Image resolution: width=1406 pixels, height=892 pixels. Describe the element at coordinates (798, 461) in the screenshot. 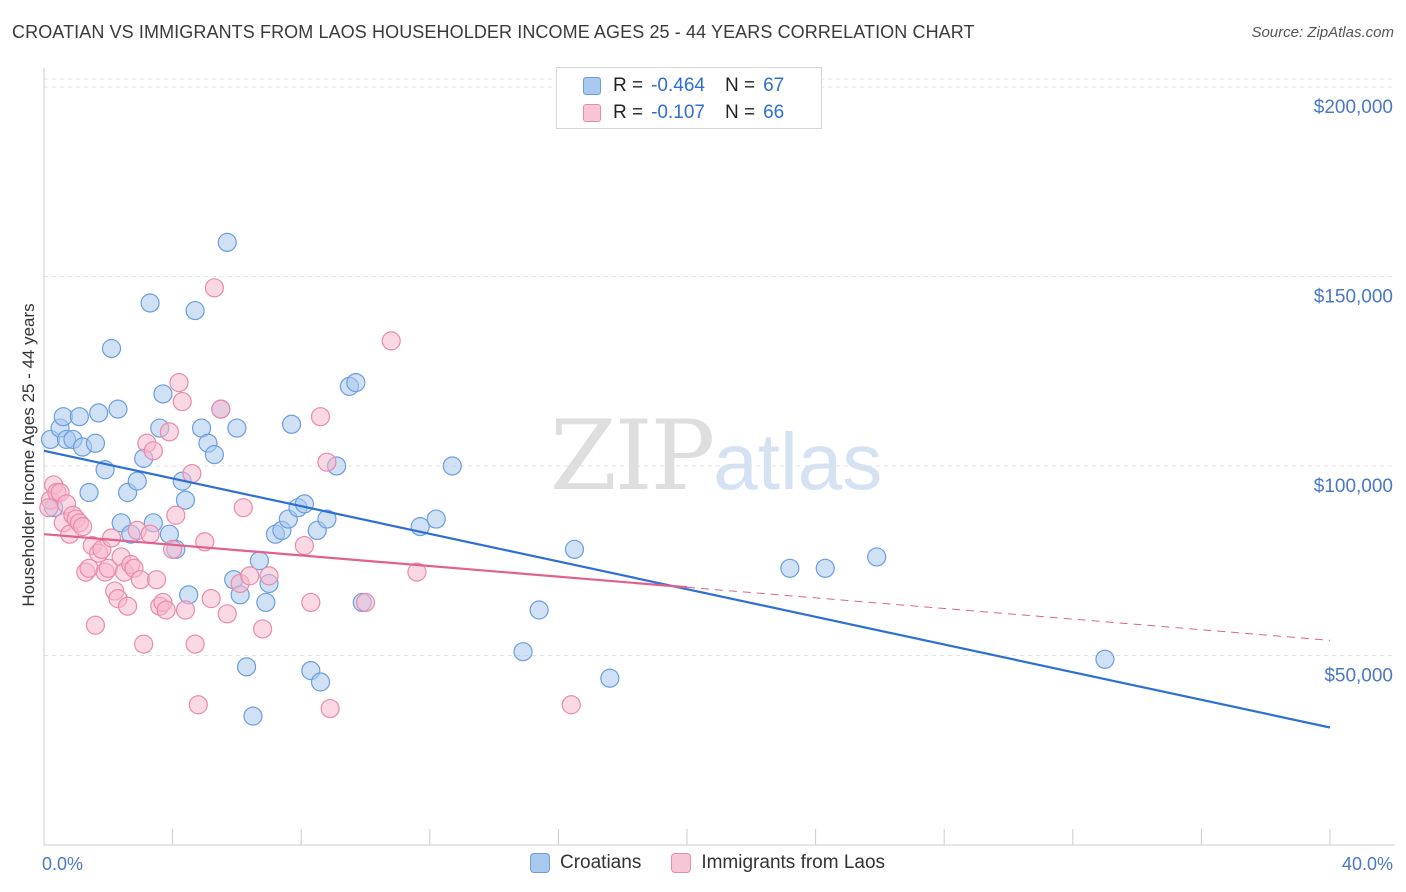

I see `watermark-atlas: atlas` at that location.